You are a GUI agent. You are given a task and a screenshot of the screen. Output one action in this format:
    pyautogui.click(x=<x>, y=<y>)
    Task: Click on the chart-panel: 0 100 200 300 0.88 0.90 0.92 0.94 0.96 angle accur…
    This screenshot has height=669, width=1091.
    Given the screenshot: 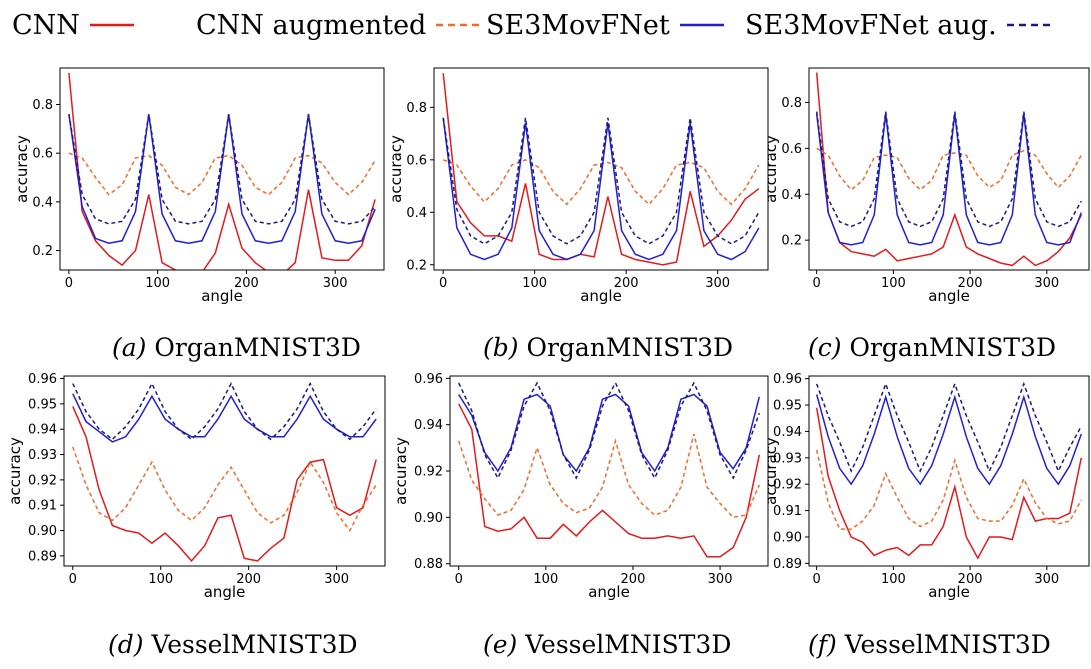 What is the action you would take?
    pyautogui.click(x=581, y=488)
    